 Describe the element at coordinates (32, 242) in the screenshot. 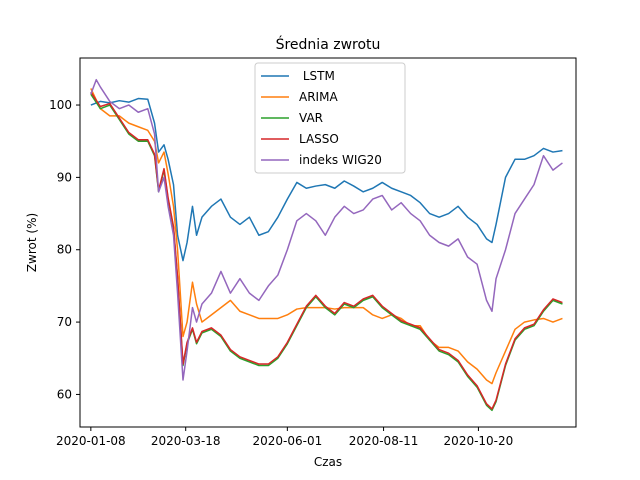

I see `y-axis-label: Zwrot (%)` at that location.